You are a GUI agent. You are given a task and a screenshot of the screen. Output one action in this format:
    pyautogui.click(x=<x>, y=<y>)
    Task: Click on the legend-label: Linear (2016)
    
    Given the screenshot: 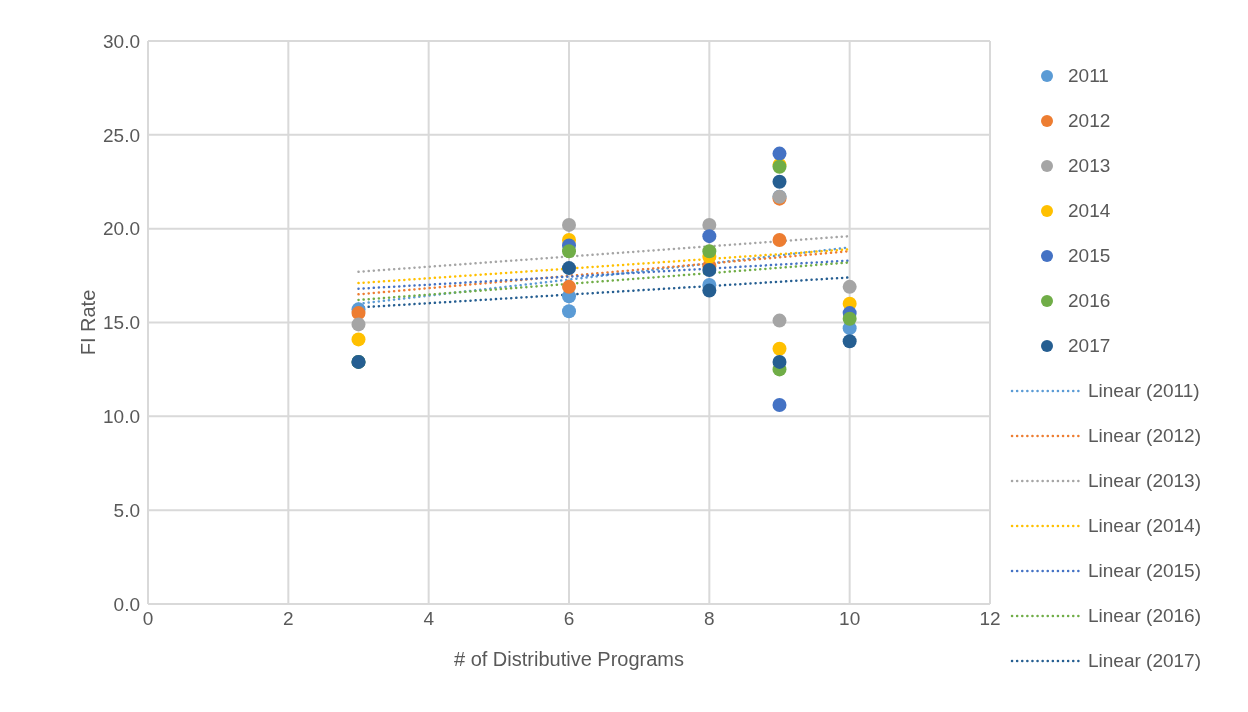 What is the action you would take?
    pyautogui.click(x=1145, y=615)
    